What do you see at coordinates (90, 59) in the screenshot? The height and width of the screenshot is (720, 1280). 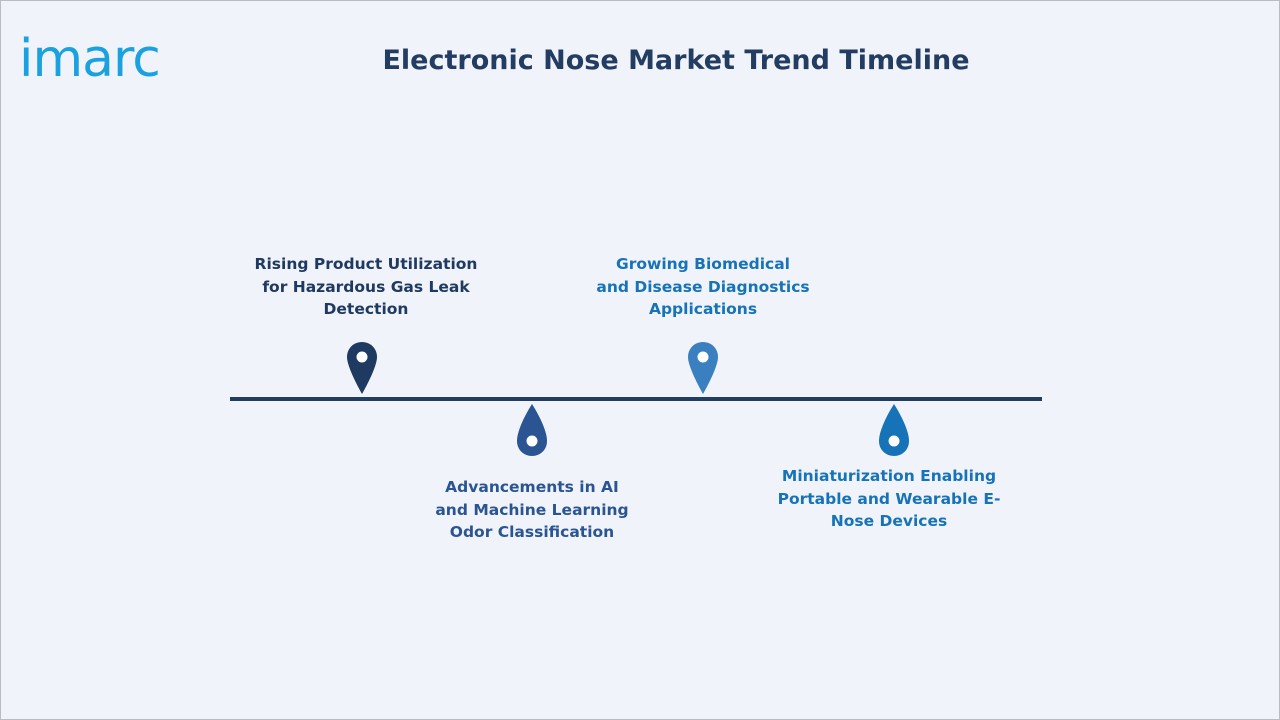 I see `logo-text: imarc` at bounding box center [90, 59].